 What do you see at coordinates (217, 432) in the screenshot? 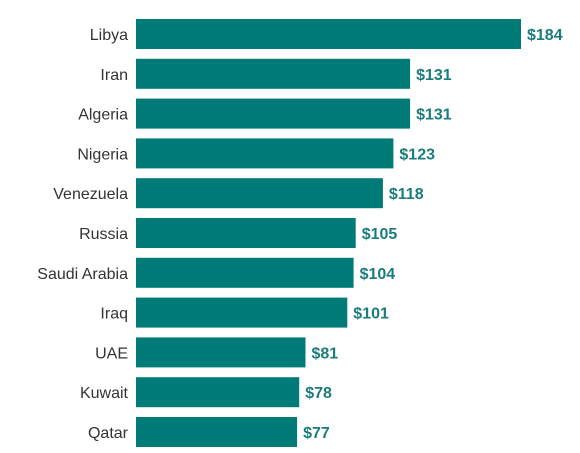
I see `bar-qatar` at bounding box center [217, 432].